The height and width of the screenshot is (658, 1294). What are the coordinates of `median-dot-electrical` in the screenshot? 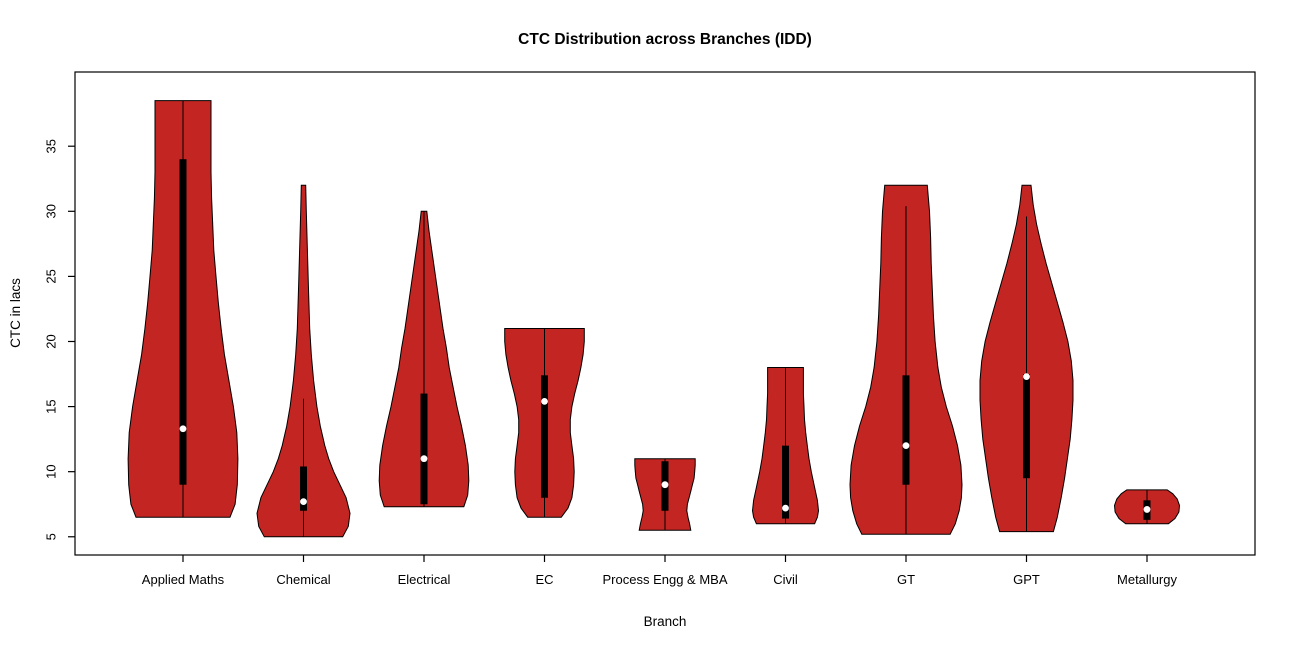 It's located at (424, 459).